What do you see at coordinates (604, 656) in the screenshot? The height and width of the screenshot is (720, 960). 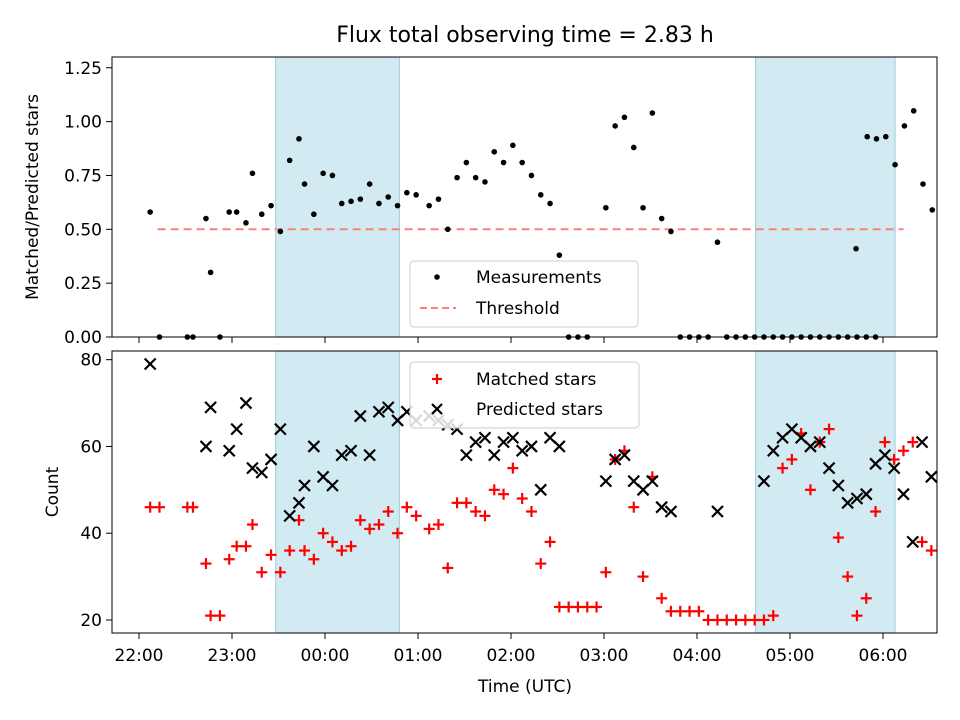 I see `xtick-label: 03:00` at bounding box center [604, 656].